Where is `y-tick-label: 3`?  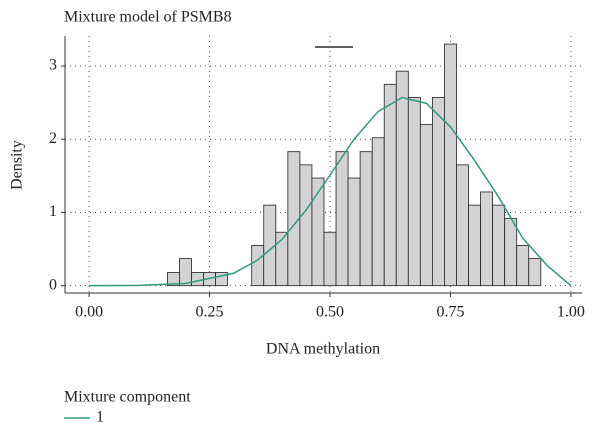
y-tick-label: 3 is located at coordinates (53, 65).